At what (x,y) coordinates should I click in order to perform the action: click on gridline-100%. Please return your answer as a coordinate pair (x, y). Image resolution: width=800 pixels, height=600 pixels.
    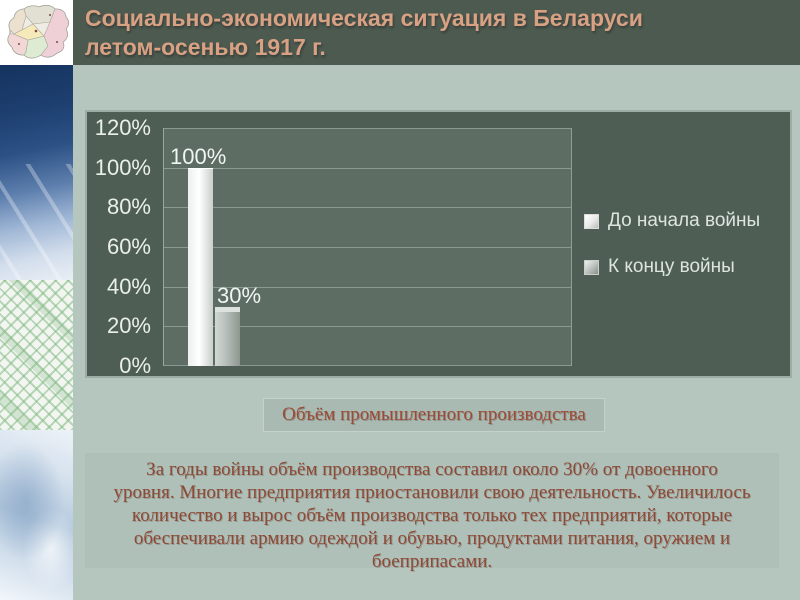
    Looking at the image, I should click on (367, 168).